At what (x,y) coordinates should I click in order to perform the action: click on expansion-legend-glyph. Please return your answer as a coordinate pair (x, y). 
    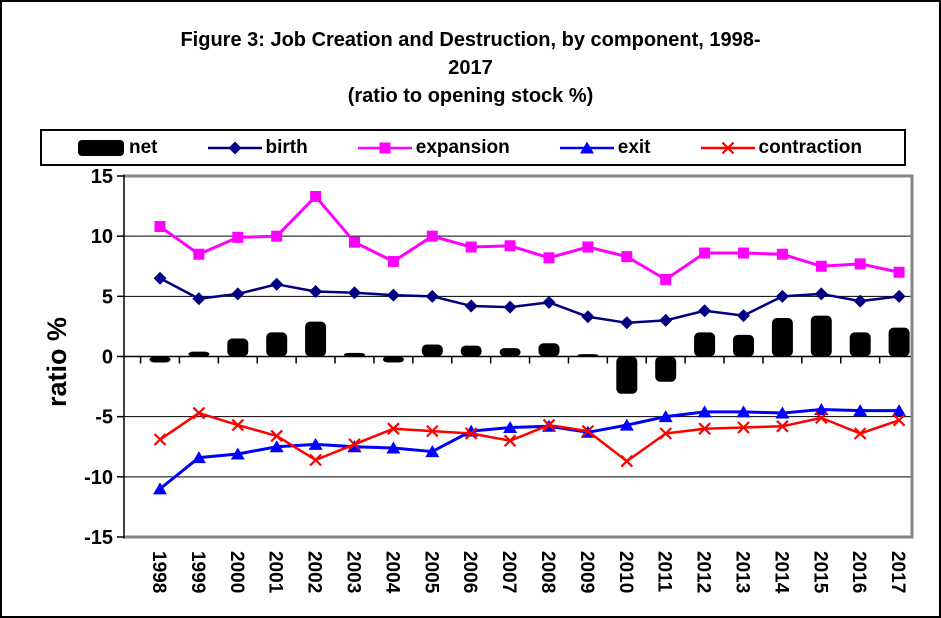
    Looking at the image, I should click on (384, 147).